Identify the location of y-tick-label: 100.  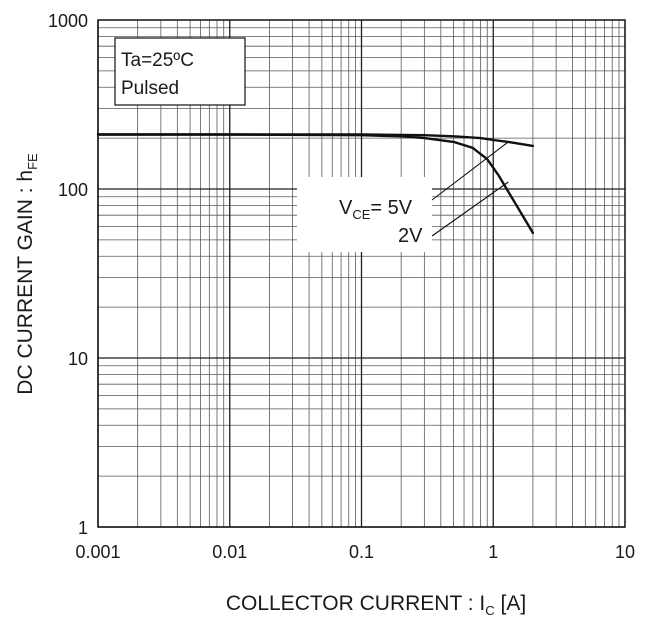
(73, 190).